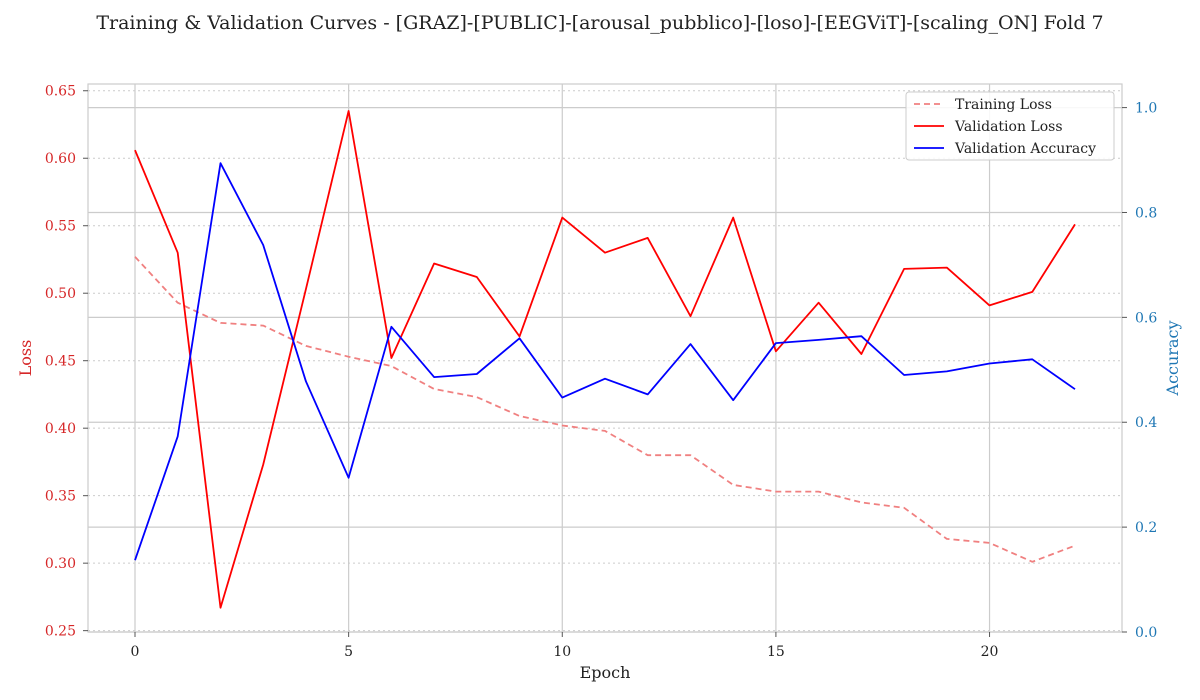 This screenshot has width=1200, height=700. I want to click on legend-label-validation-accuracy: Validation Accuracy, so click(1025, 149).